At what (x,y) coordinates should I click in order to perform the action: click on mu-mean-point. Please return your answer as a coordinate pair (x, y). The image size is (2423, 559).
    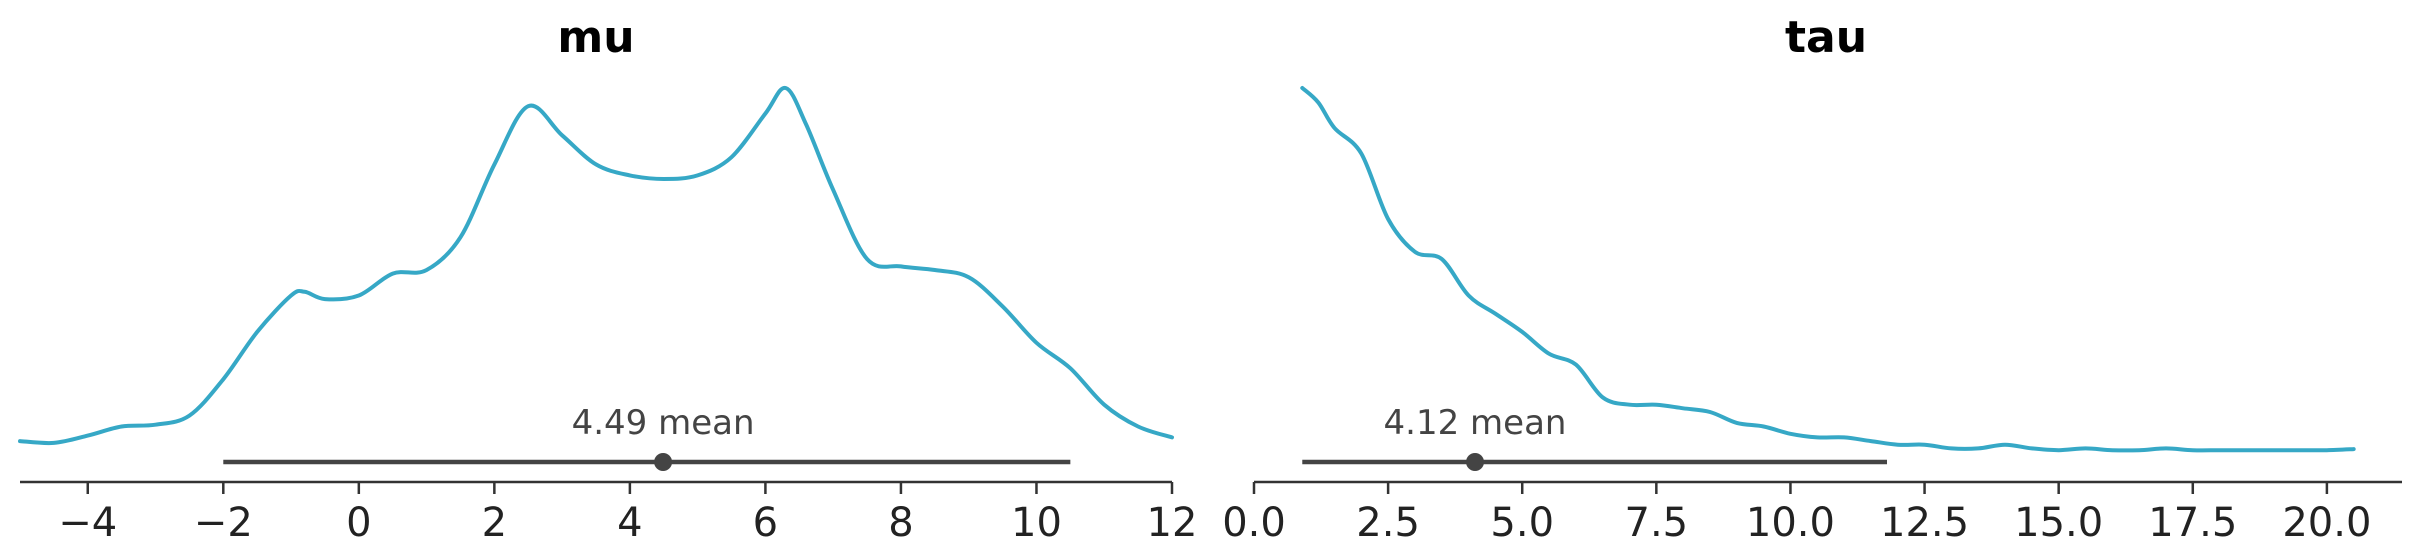
    Looking at the image, I should click on (663, 462).